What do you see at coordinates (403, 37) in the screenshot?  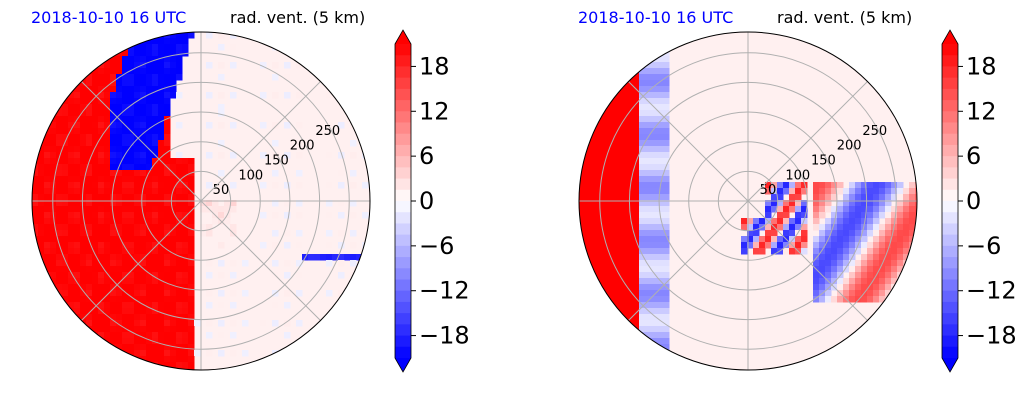 I see `colorbar-extend-top` at bounding box center [403, 37].